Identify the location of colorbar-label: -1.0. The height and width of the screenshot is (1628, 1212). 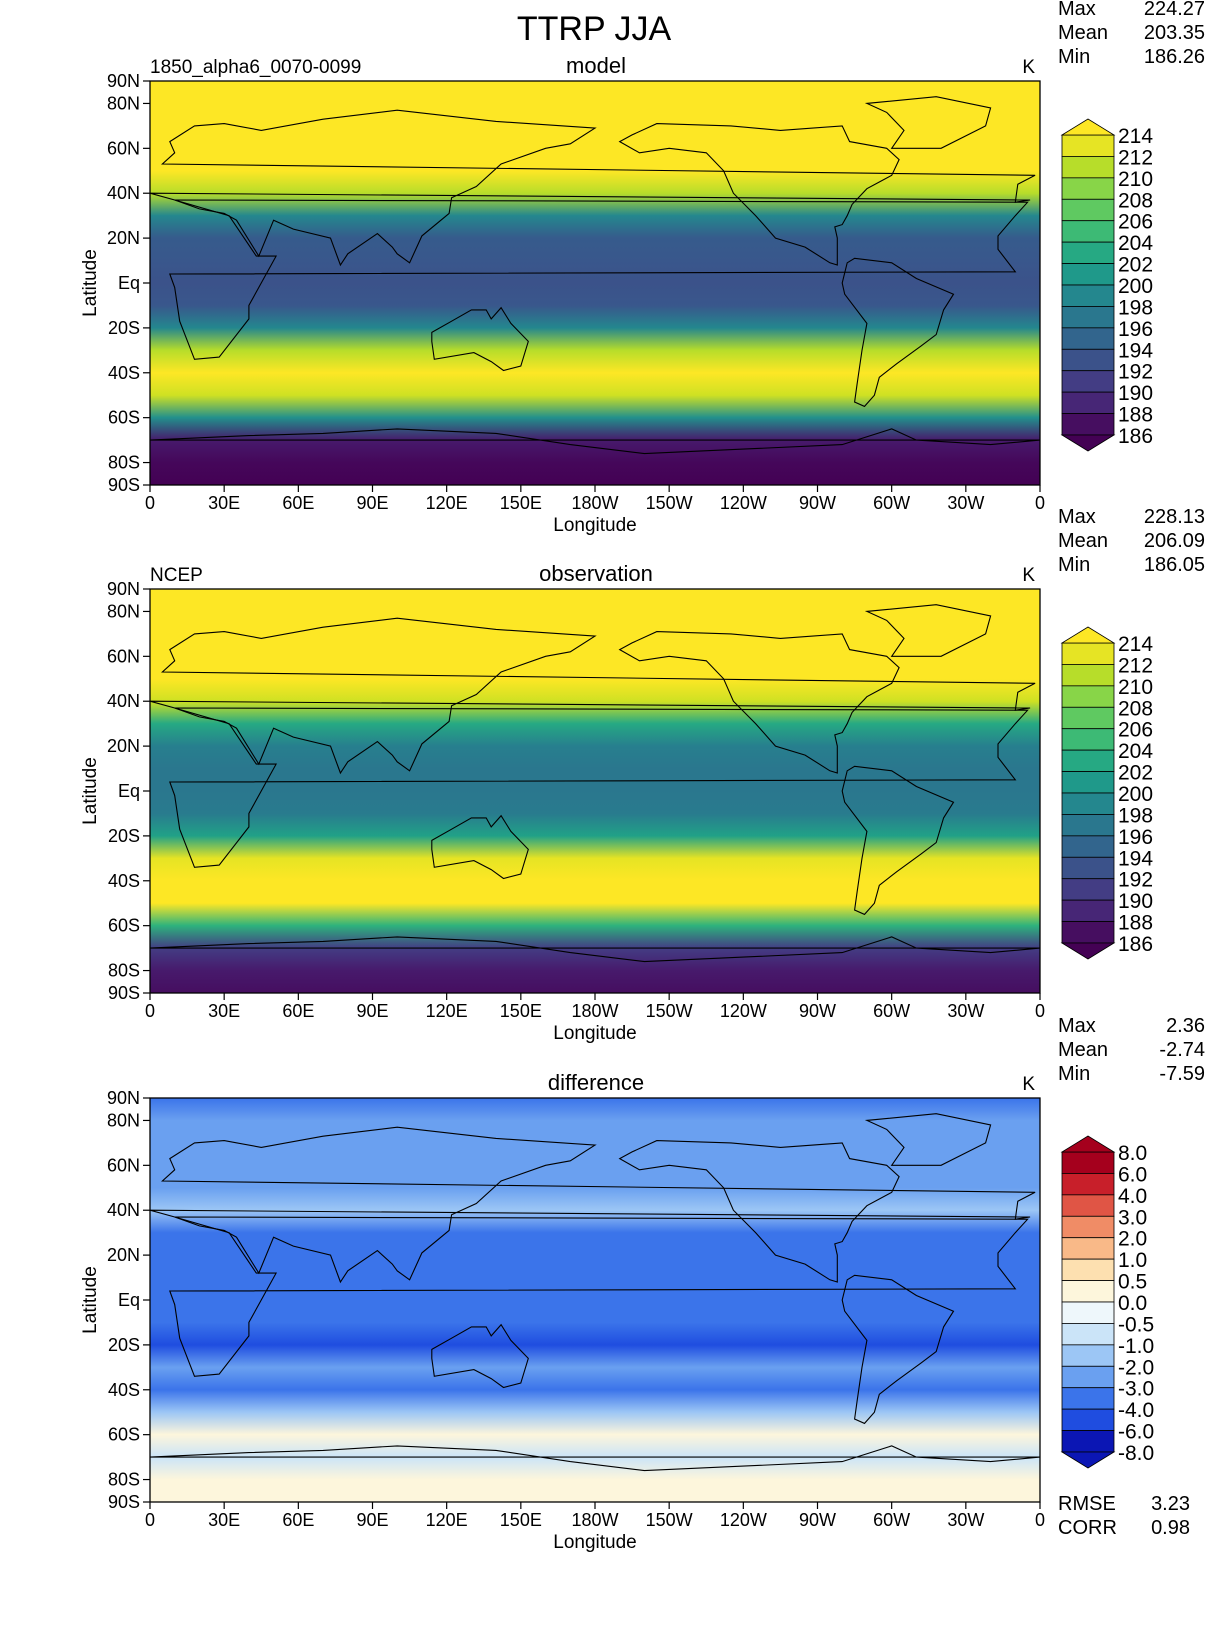
(1136, 1346).